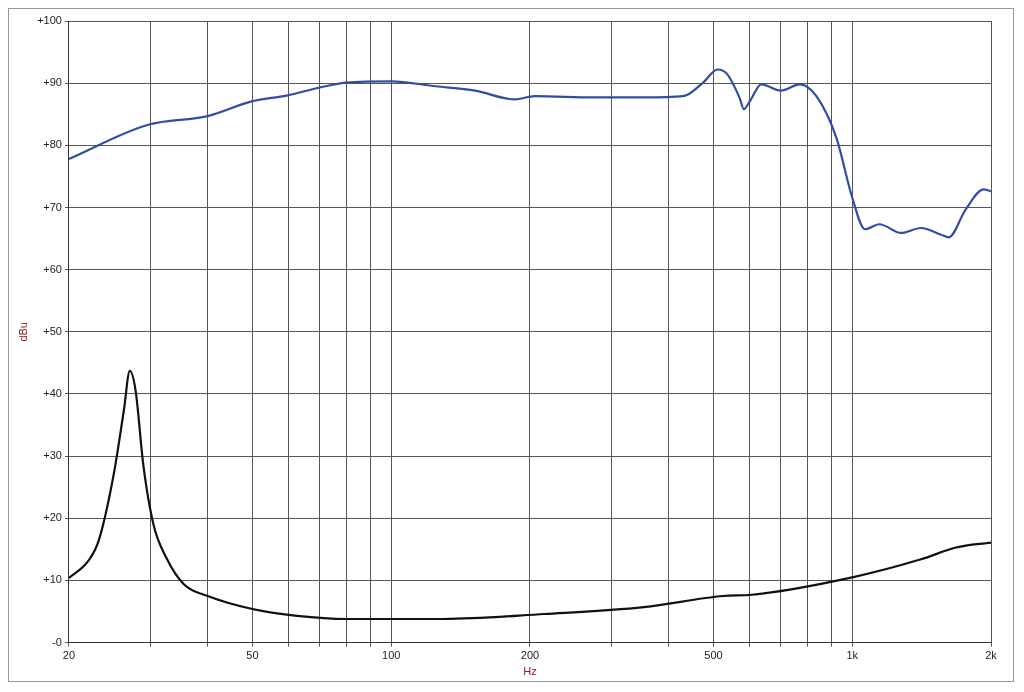 This screenshot has height=692, width=1024. Describe the element at coordinates (52, 579) in the screenshot. I see `y-tick-label: +10` at that location.